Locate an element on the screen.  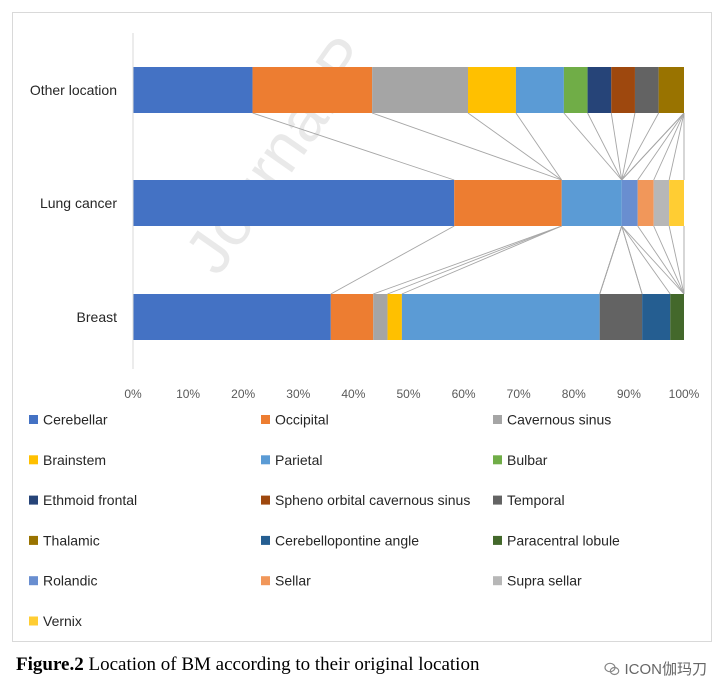
x-tick-label: 40% is located at coordinates (353, 394).